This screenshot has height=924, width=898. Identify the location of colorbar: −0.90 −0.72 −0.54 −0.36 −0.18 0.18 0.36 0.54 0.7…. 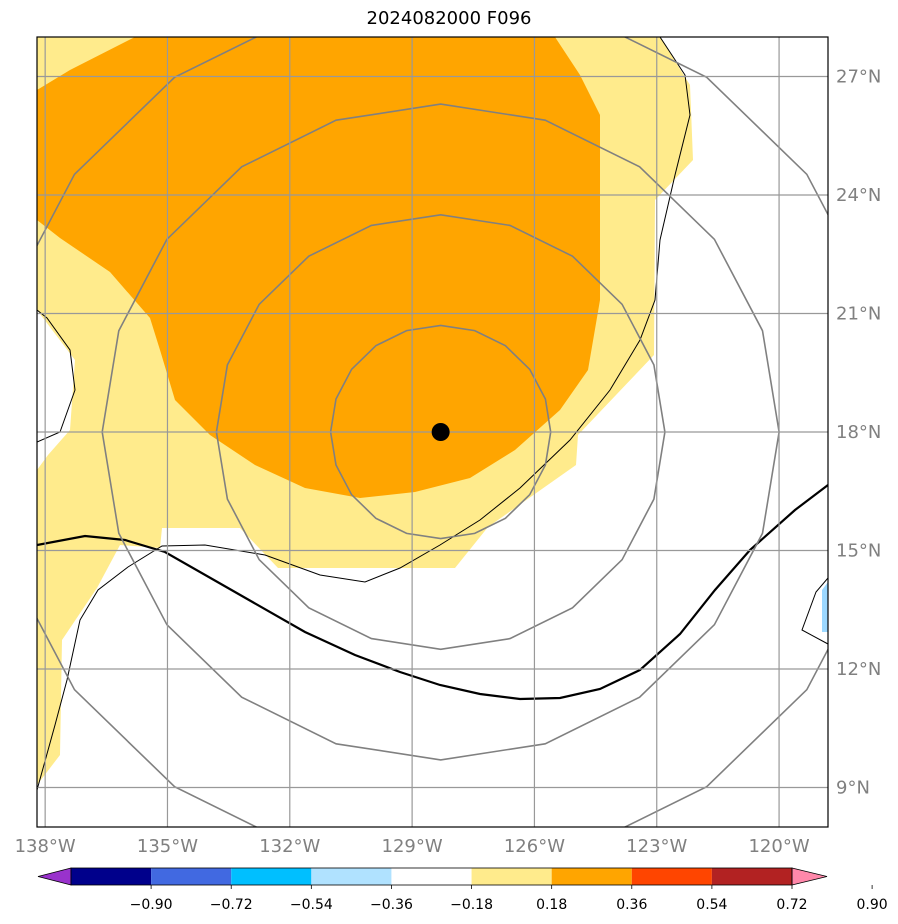
(462, 890).